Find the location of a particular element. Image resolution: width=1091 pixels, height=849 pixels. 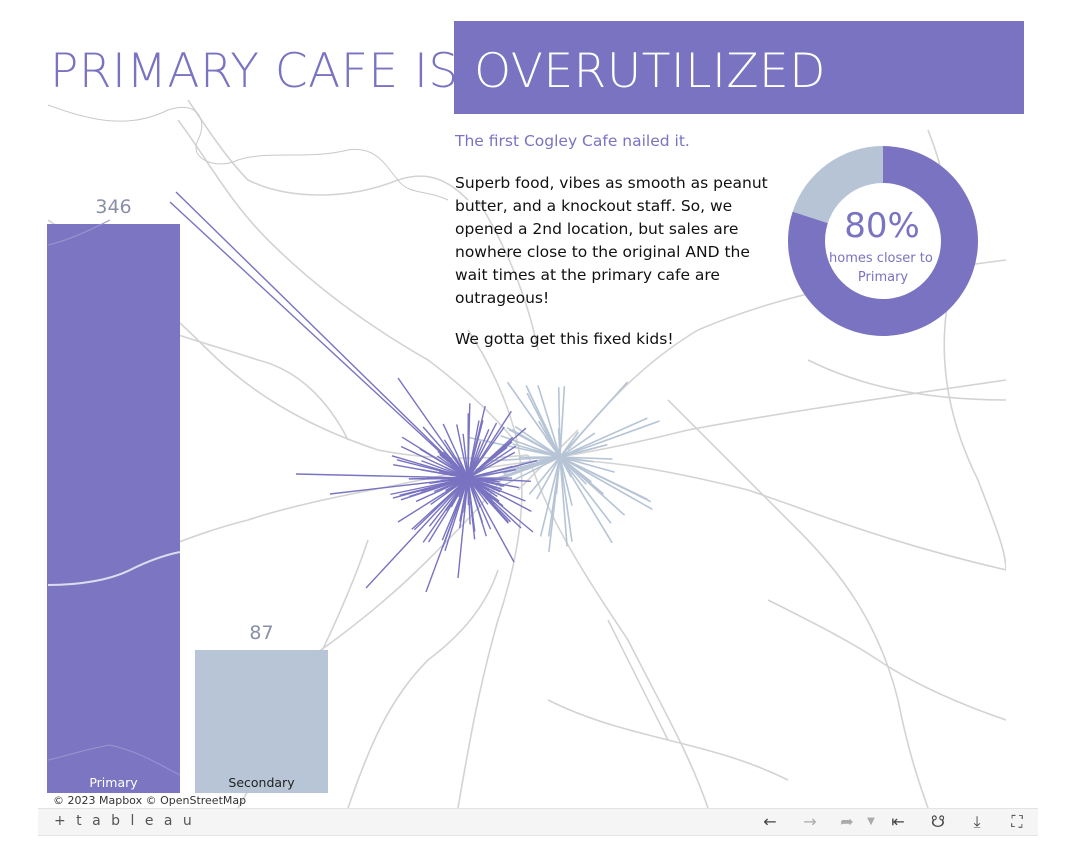

chevron-down-icon: ▼ is located at coordinates (871, 821).